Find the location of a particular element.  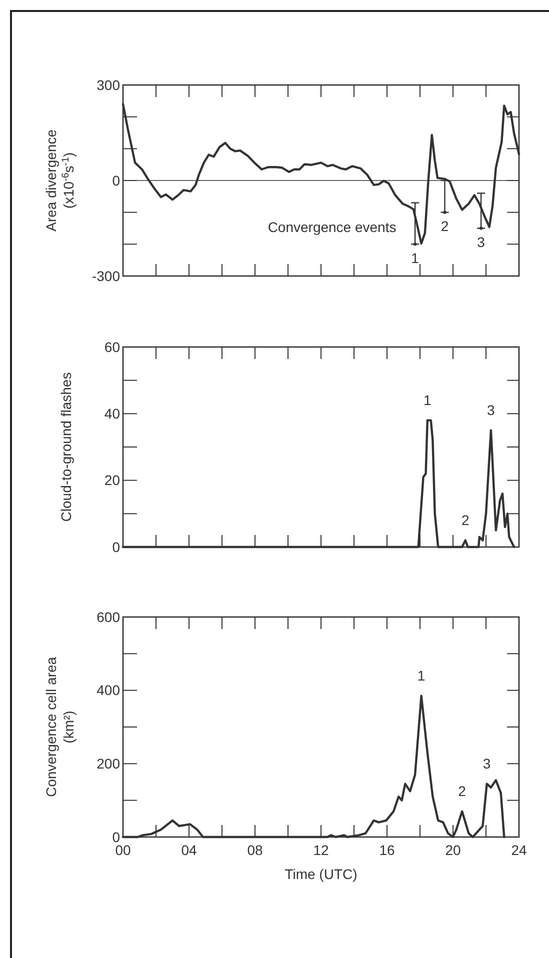

y-tick-label: -300 is located at coordinates (106, 276).